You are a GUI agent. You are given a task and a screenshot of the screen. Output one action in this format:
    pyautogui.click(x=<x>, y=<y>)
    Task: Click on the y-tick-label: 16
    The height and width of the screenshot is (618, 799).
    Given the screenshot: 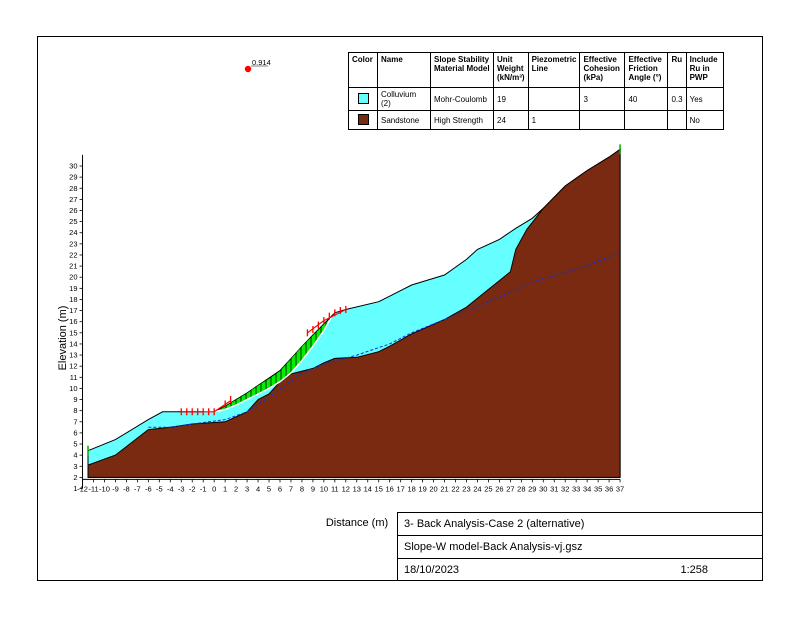 What is the action you would take?
    pyautogui.click(x=73, y=321)
    